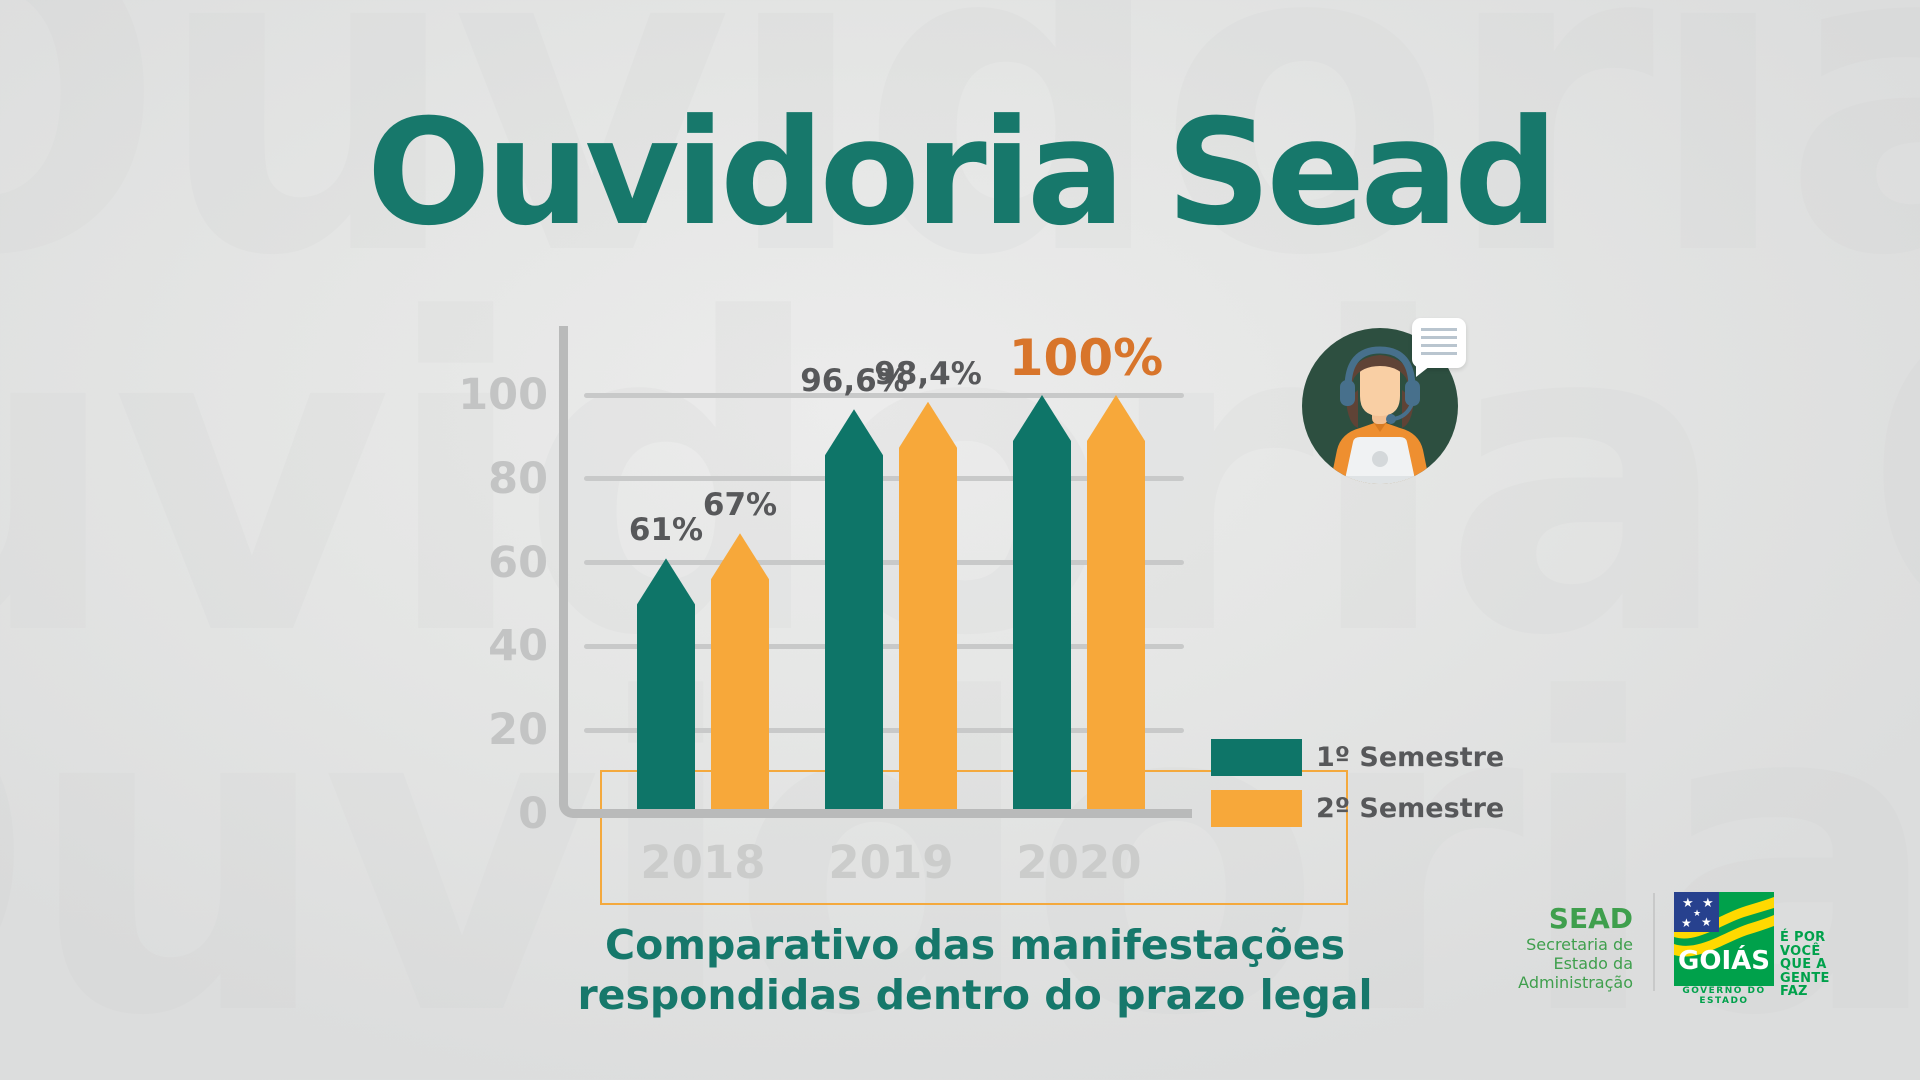  What do you see at coordinates (1410, 808) in the screenshot?
I see `legend-label: 2º Semestre` at bounding box center [1410, 808].